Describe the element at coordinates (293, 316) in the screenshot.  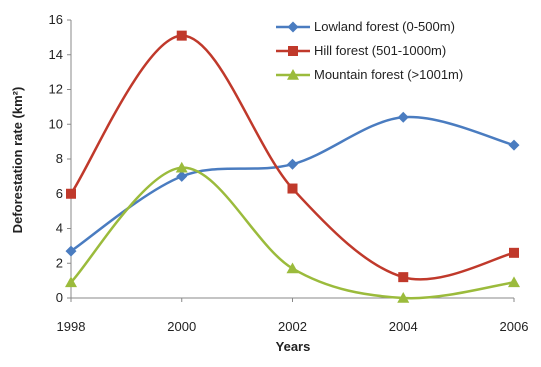
I see `x-ticks: 1998 2000 2002 2004 2006` at that location.